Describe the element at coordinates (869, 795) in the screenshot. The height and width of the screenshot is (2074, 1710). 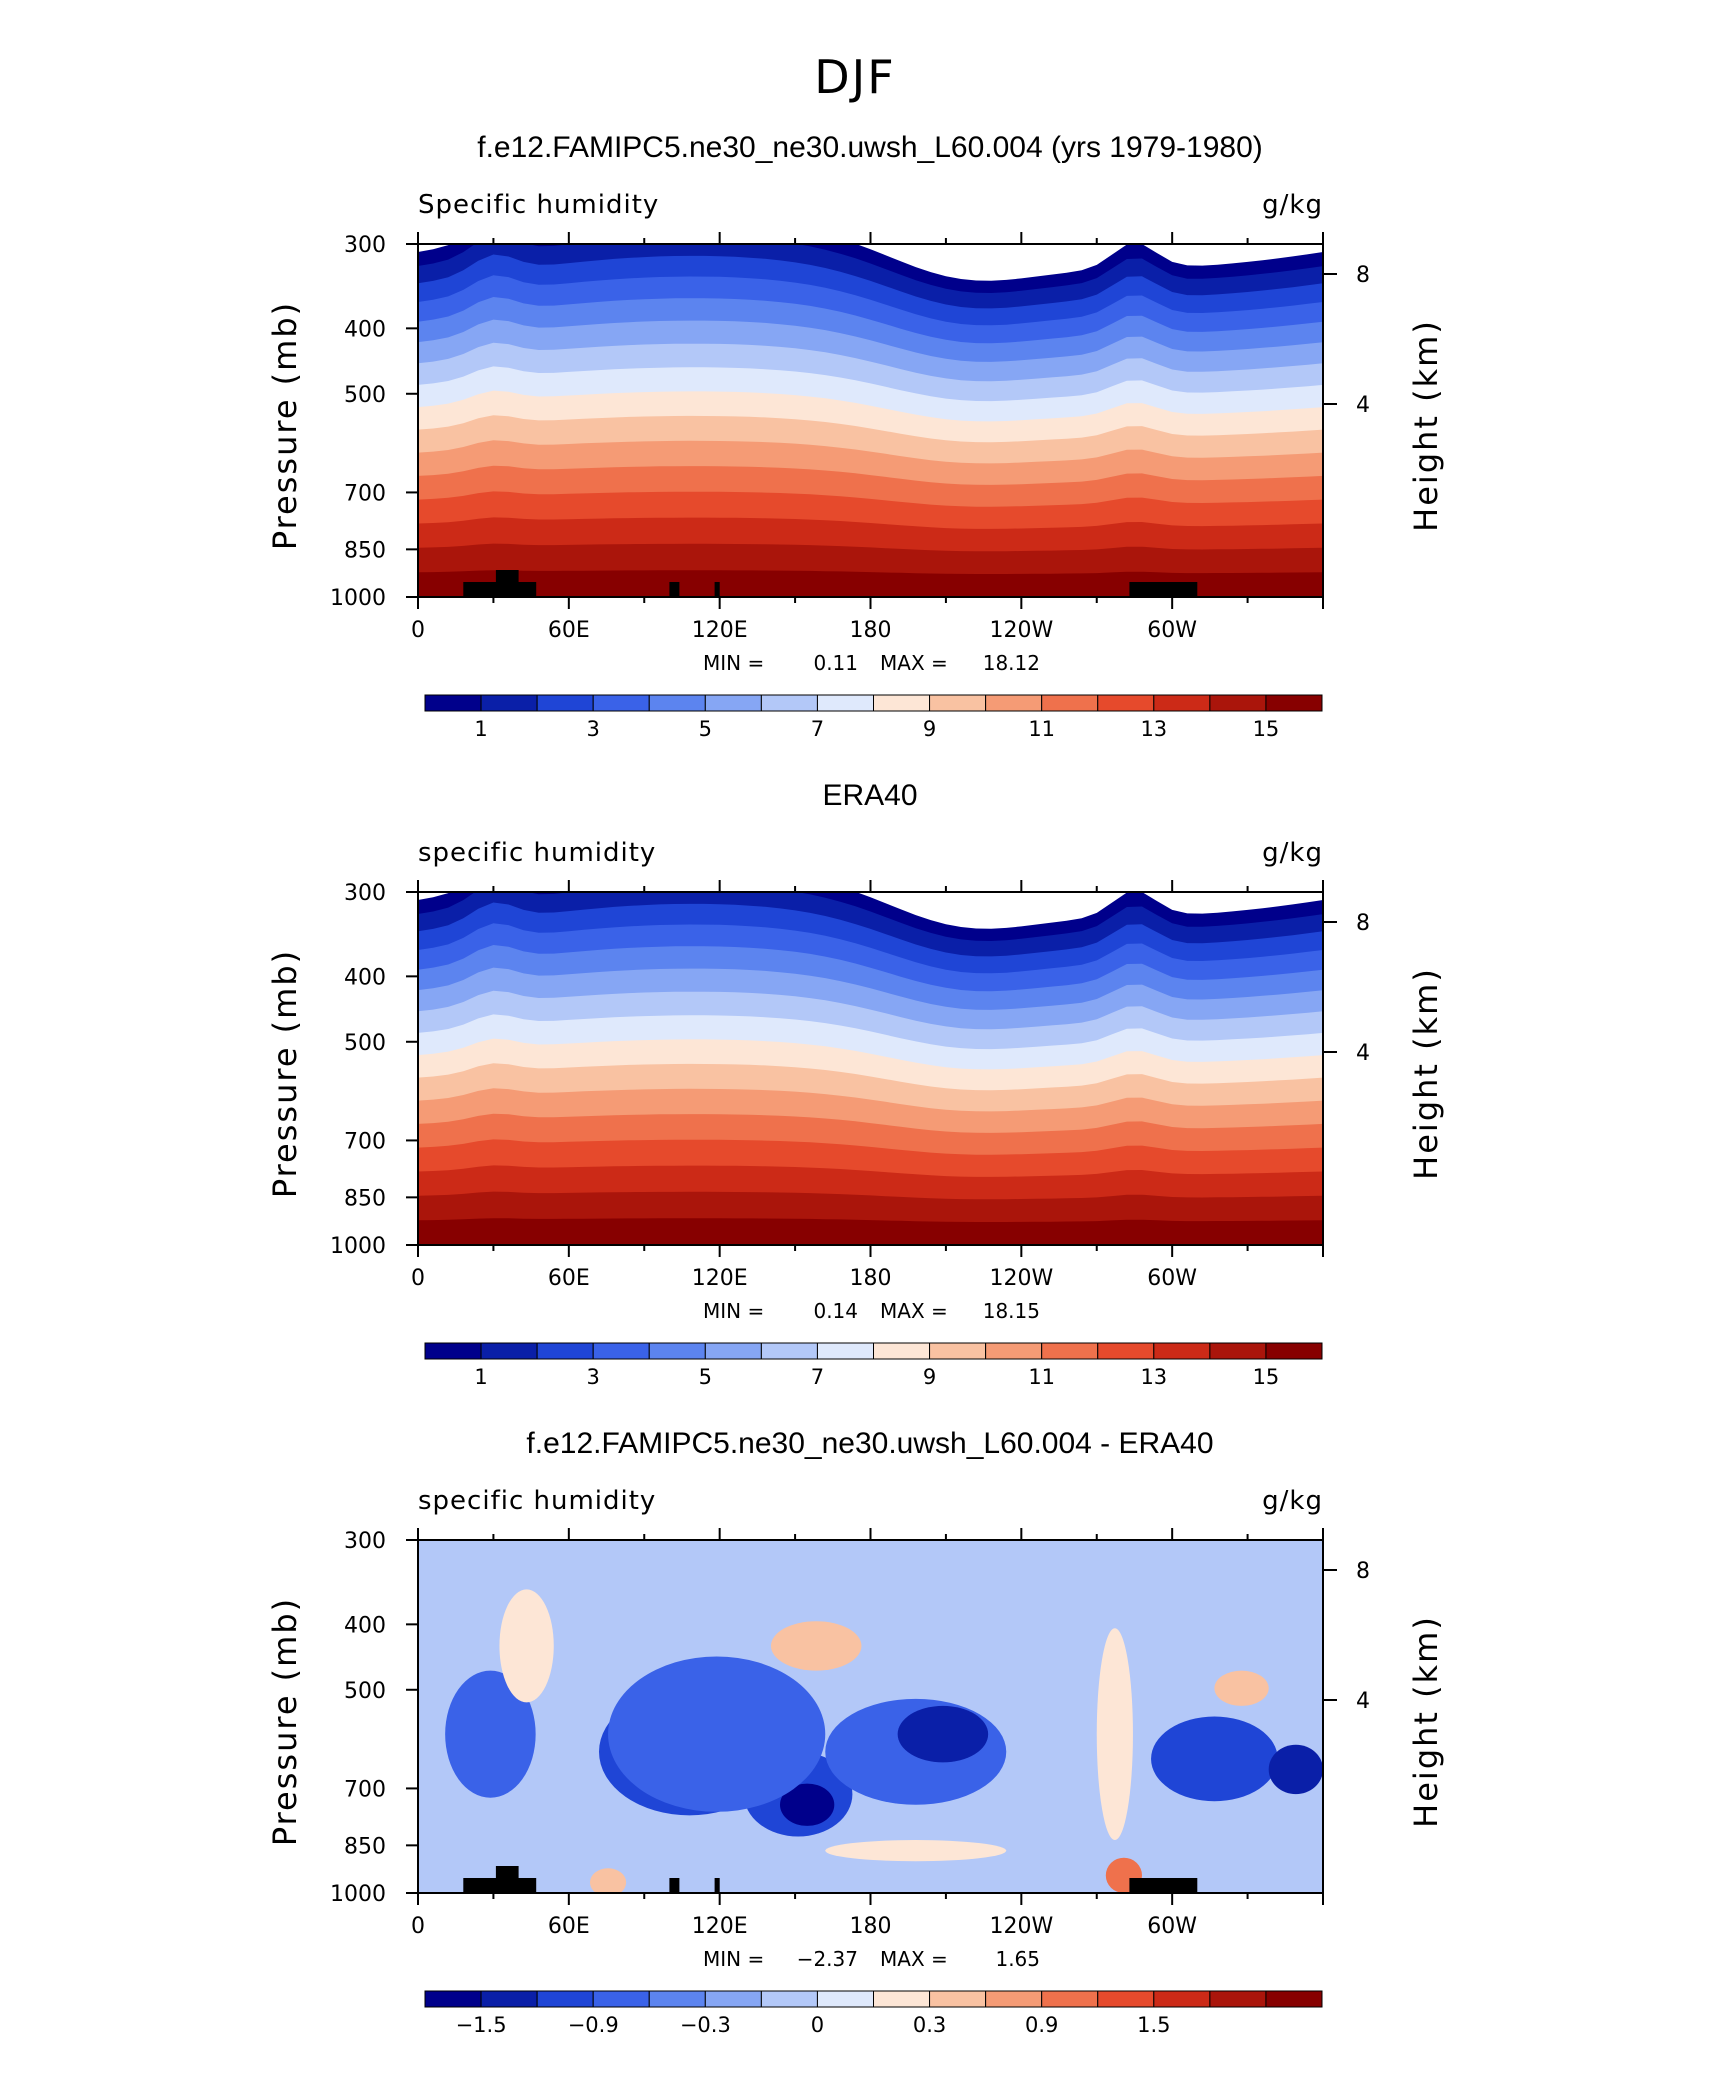
I see `panel-title: ERA40` at that location.